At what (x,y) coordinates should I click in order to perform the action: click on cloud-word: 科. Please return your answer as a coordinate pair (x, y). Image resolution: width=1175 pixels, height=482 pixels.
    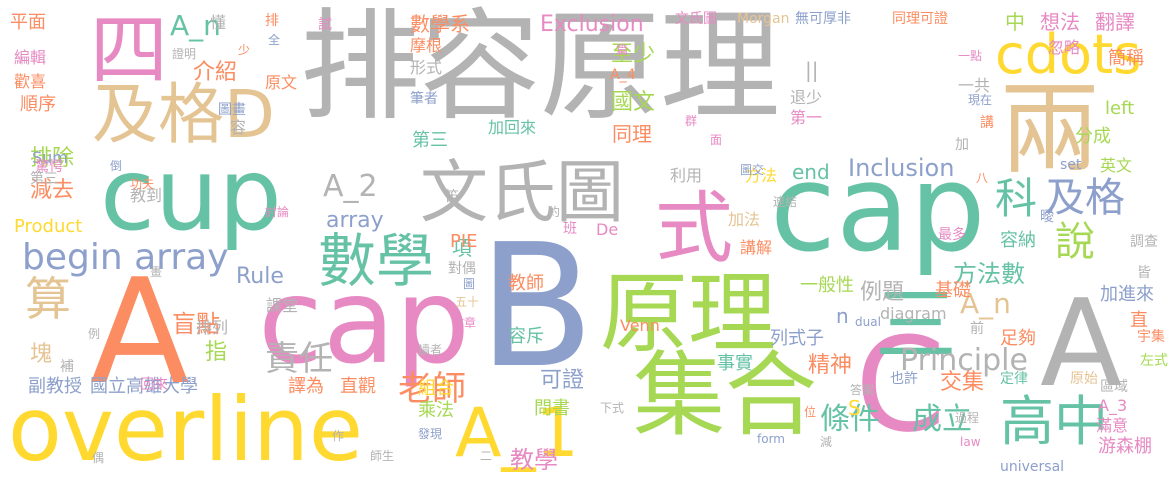
    Looking at the image, I should click on (1016, 198).